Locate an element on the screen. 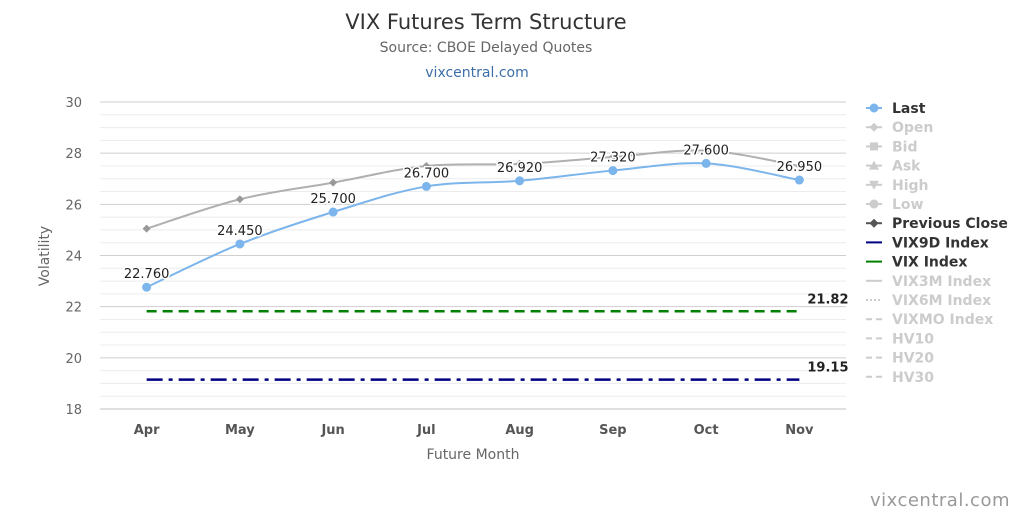  legend-label: HV10 is located at coordinates (913, 339).